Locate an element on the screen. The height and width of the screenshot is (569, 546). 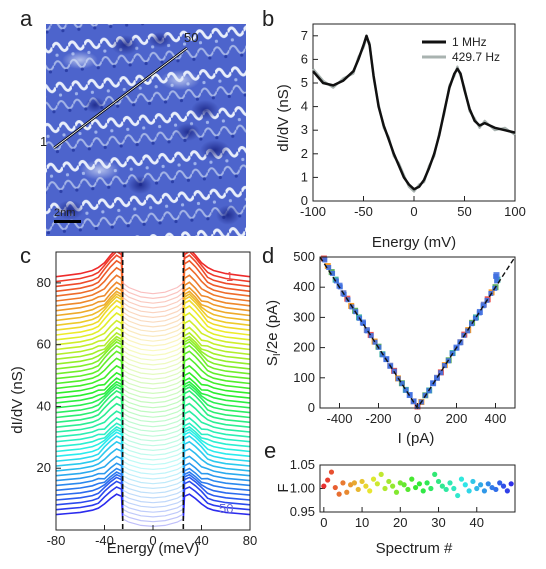
c-spectrum-29-gap is located at coordinates (153, 408).